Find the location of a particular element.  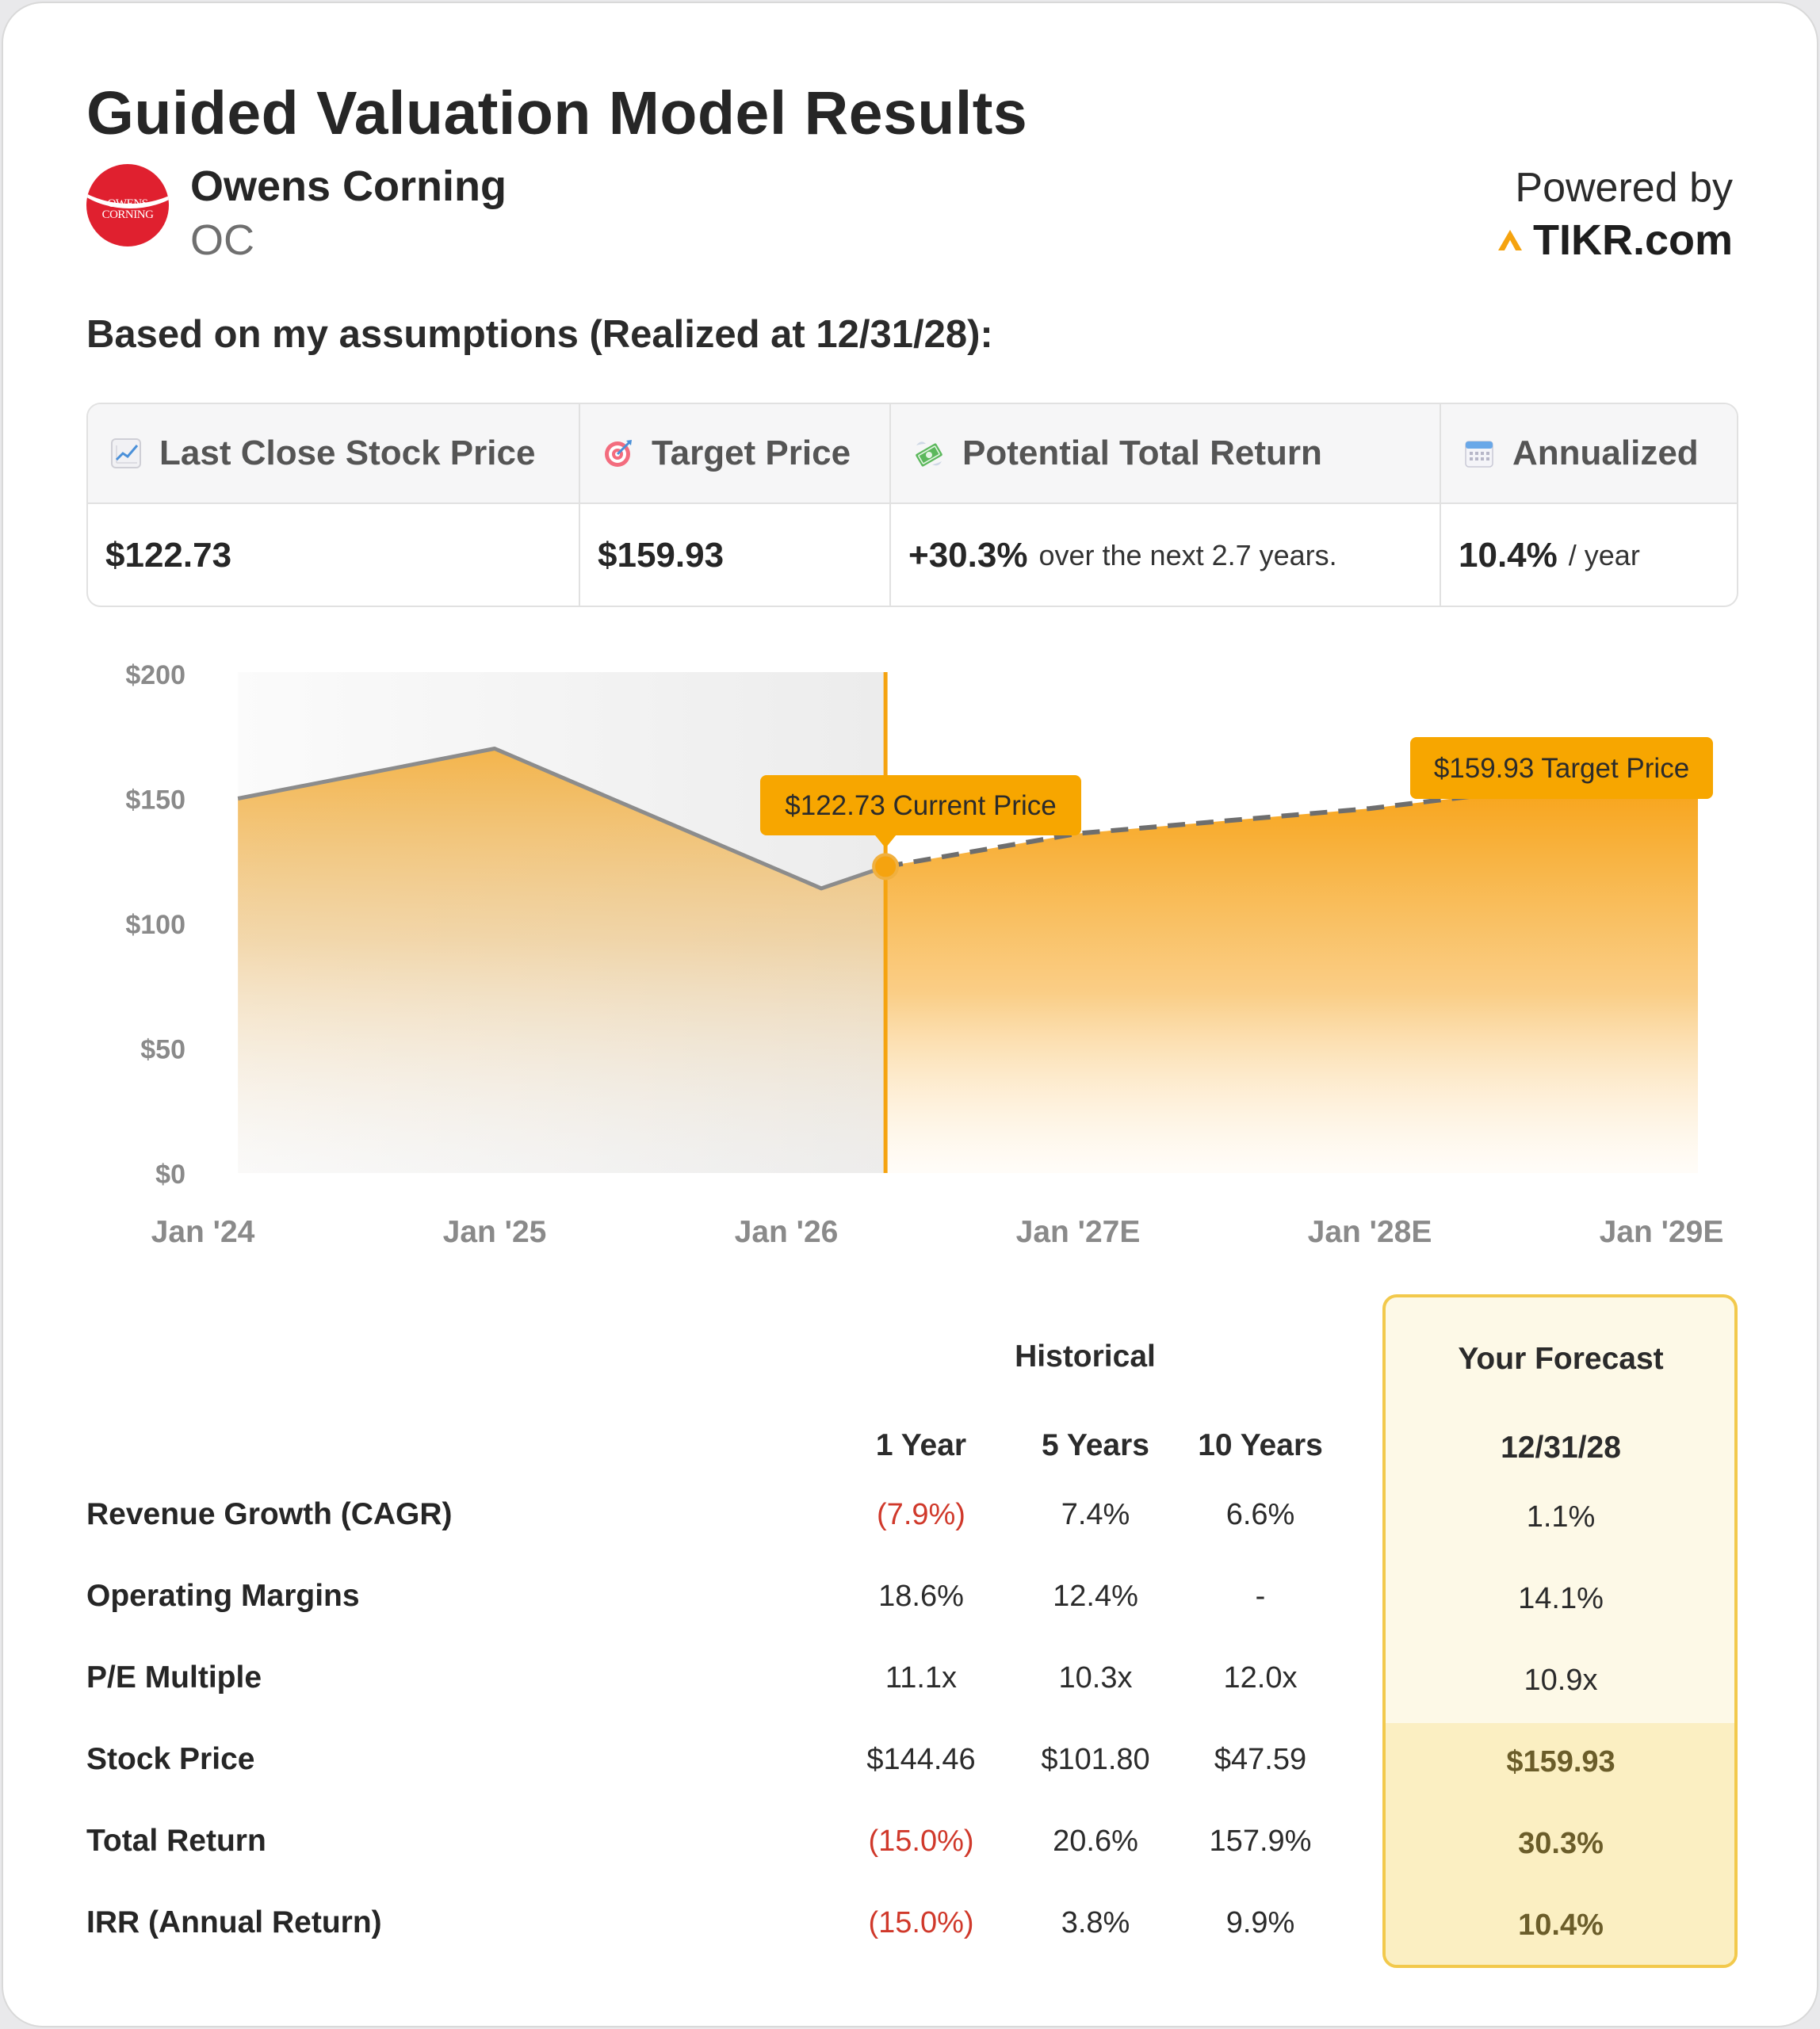

tikr-brand: TIKR.com is located at coordinates (1615, 240).